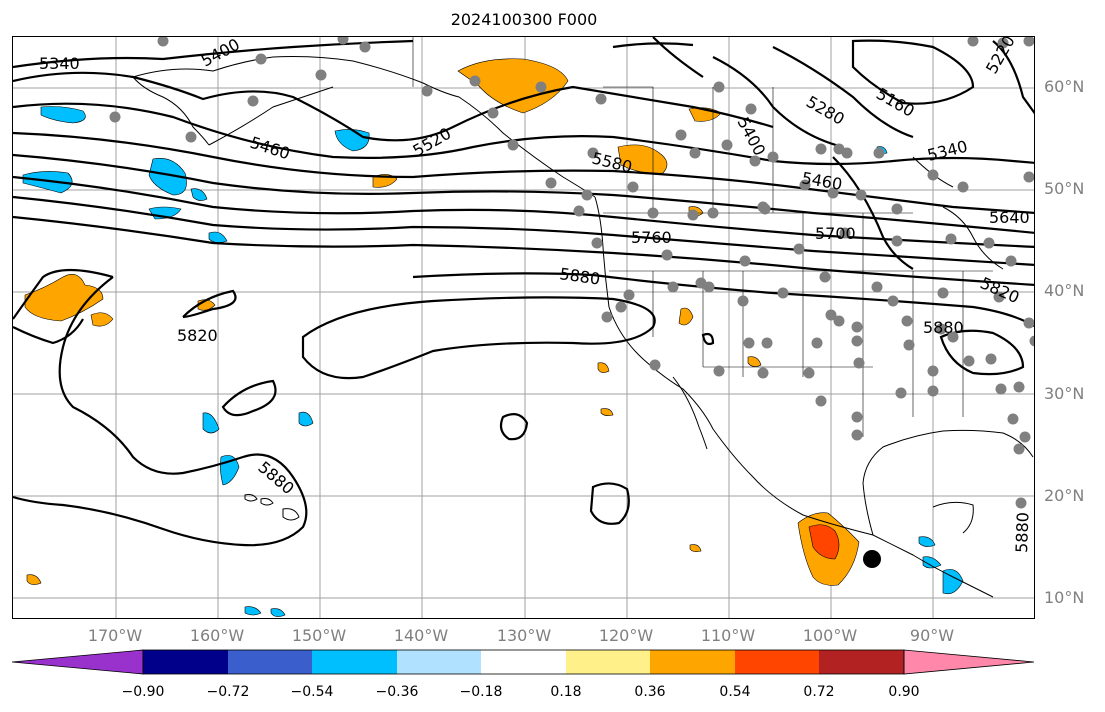 This screenshot has width=1105, height=712. I want to click on colorbar-extend-high, so click(969, 662).